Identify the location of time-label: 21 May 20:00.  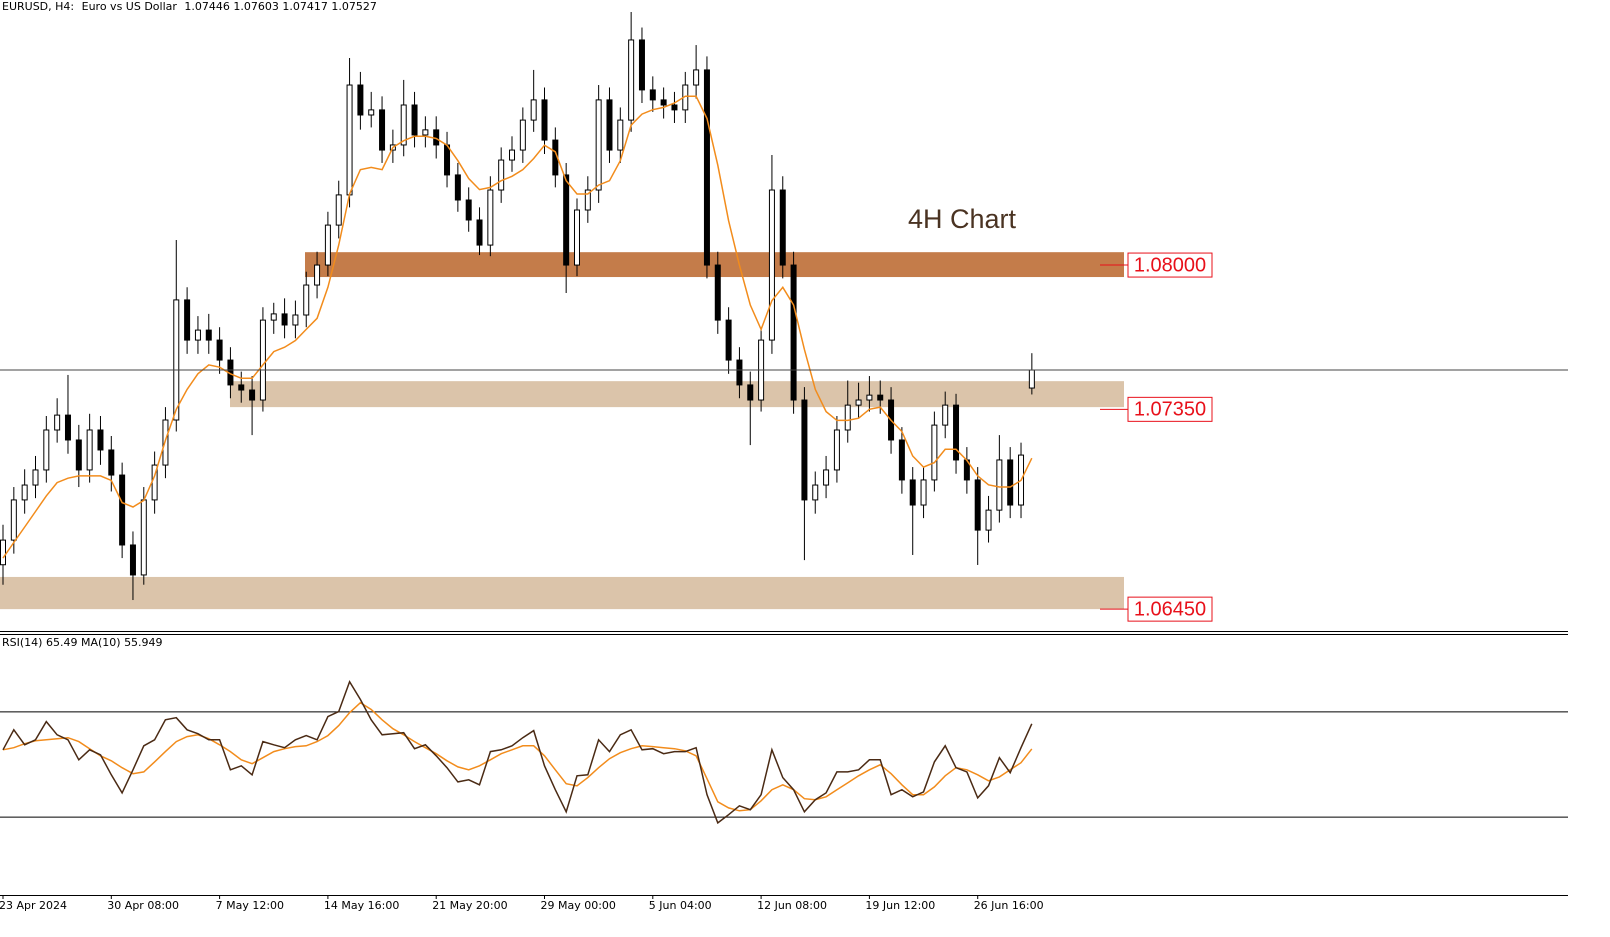
(469, 905).